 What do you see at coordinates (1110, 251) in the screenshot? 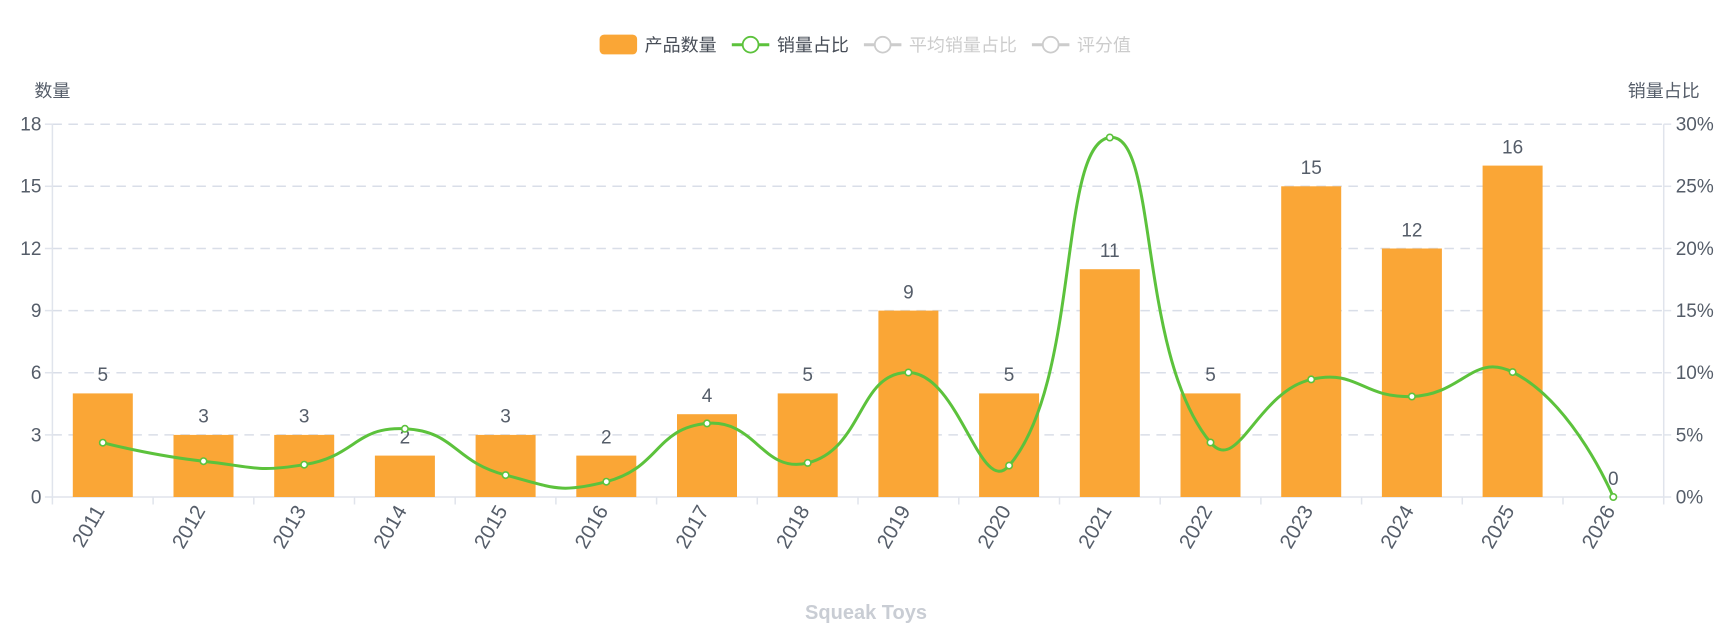
I see `svg-text: 11` at bounding box center [1110, 251].